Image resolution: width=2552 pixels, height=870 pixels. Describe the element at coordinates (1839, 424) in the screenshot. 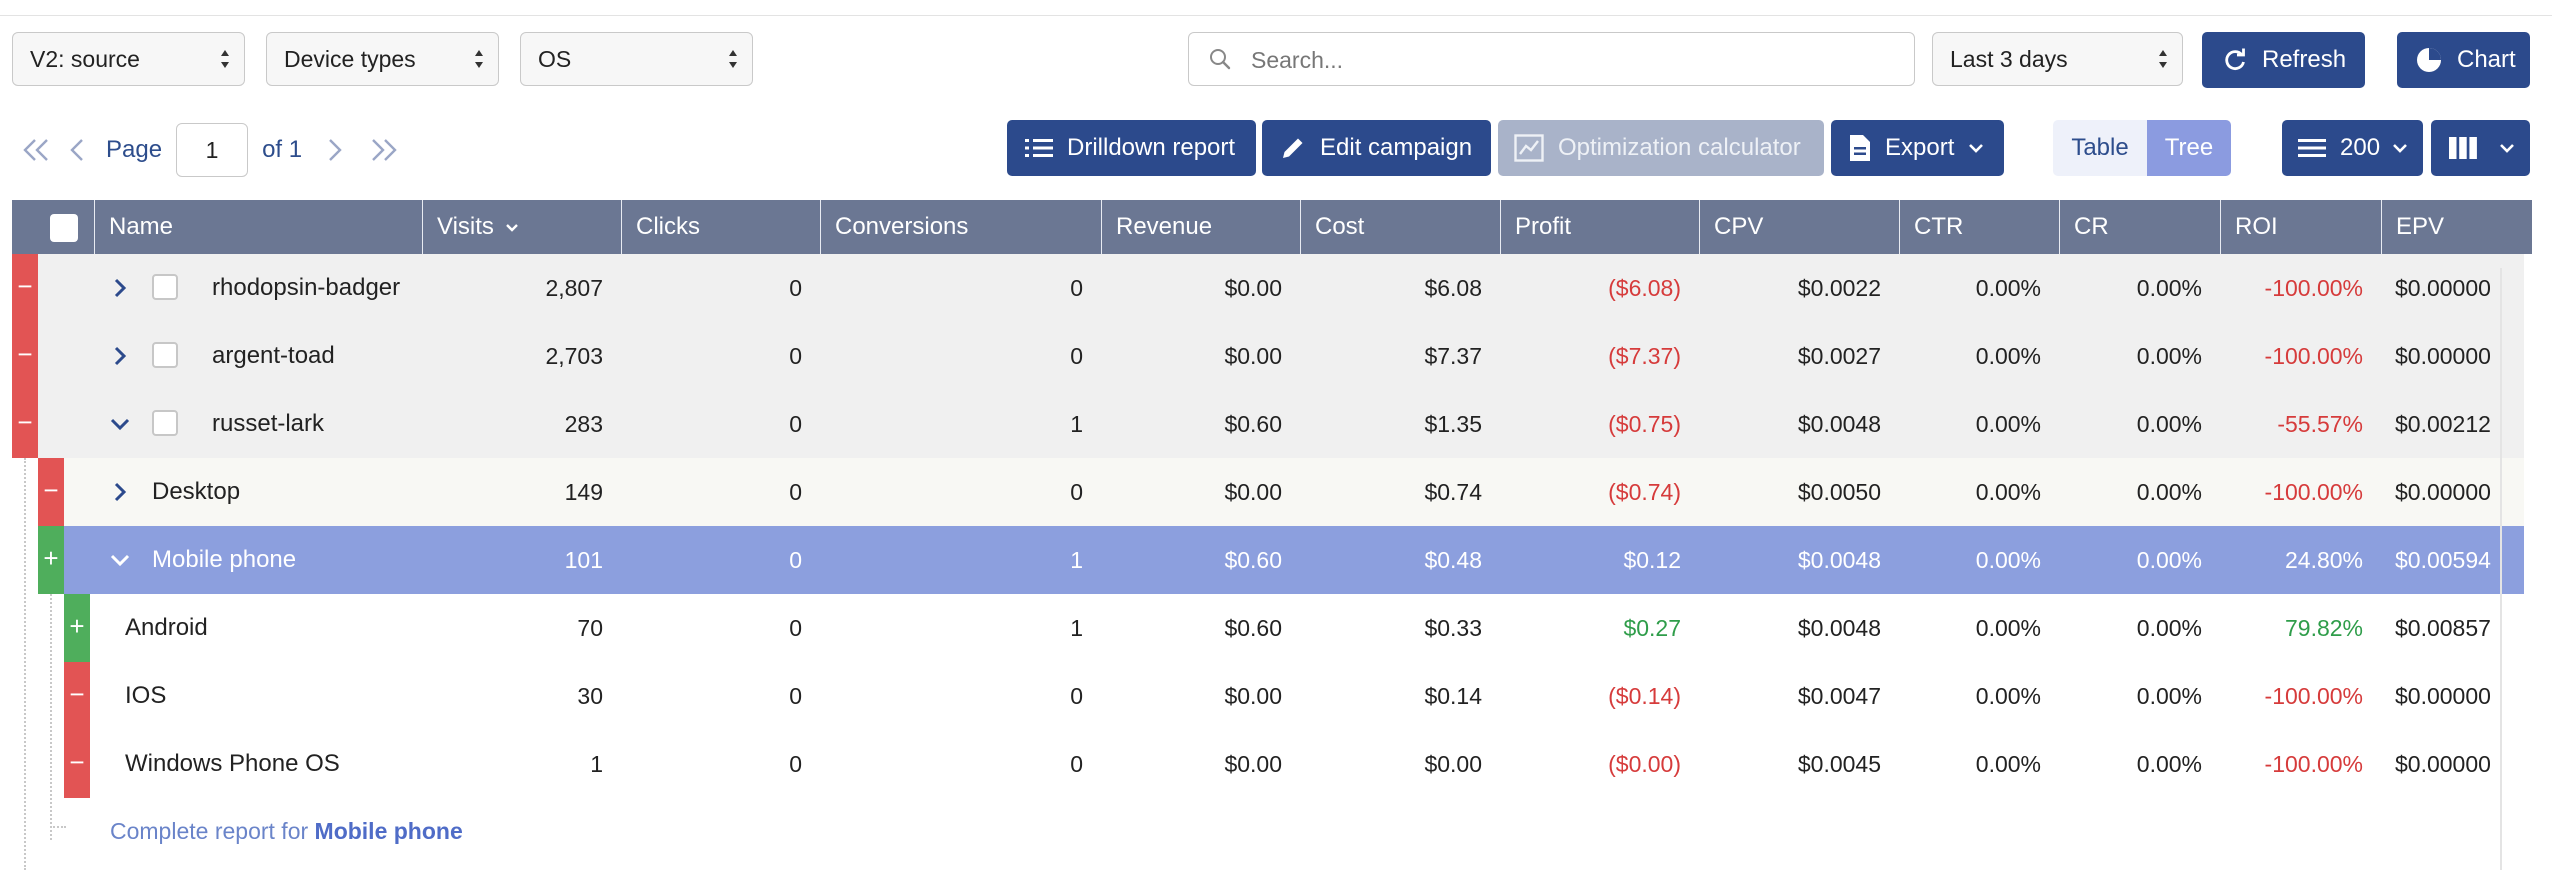

I see `cell-cpv: $0.0048` at that location.